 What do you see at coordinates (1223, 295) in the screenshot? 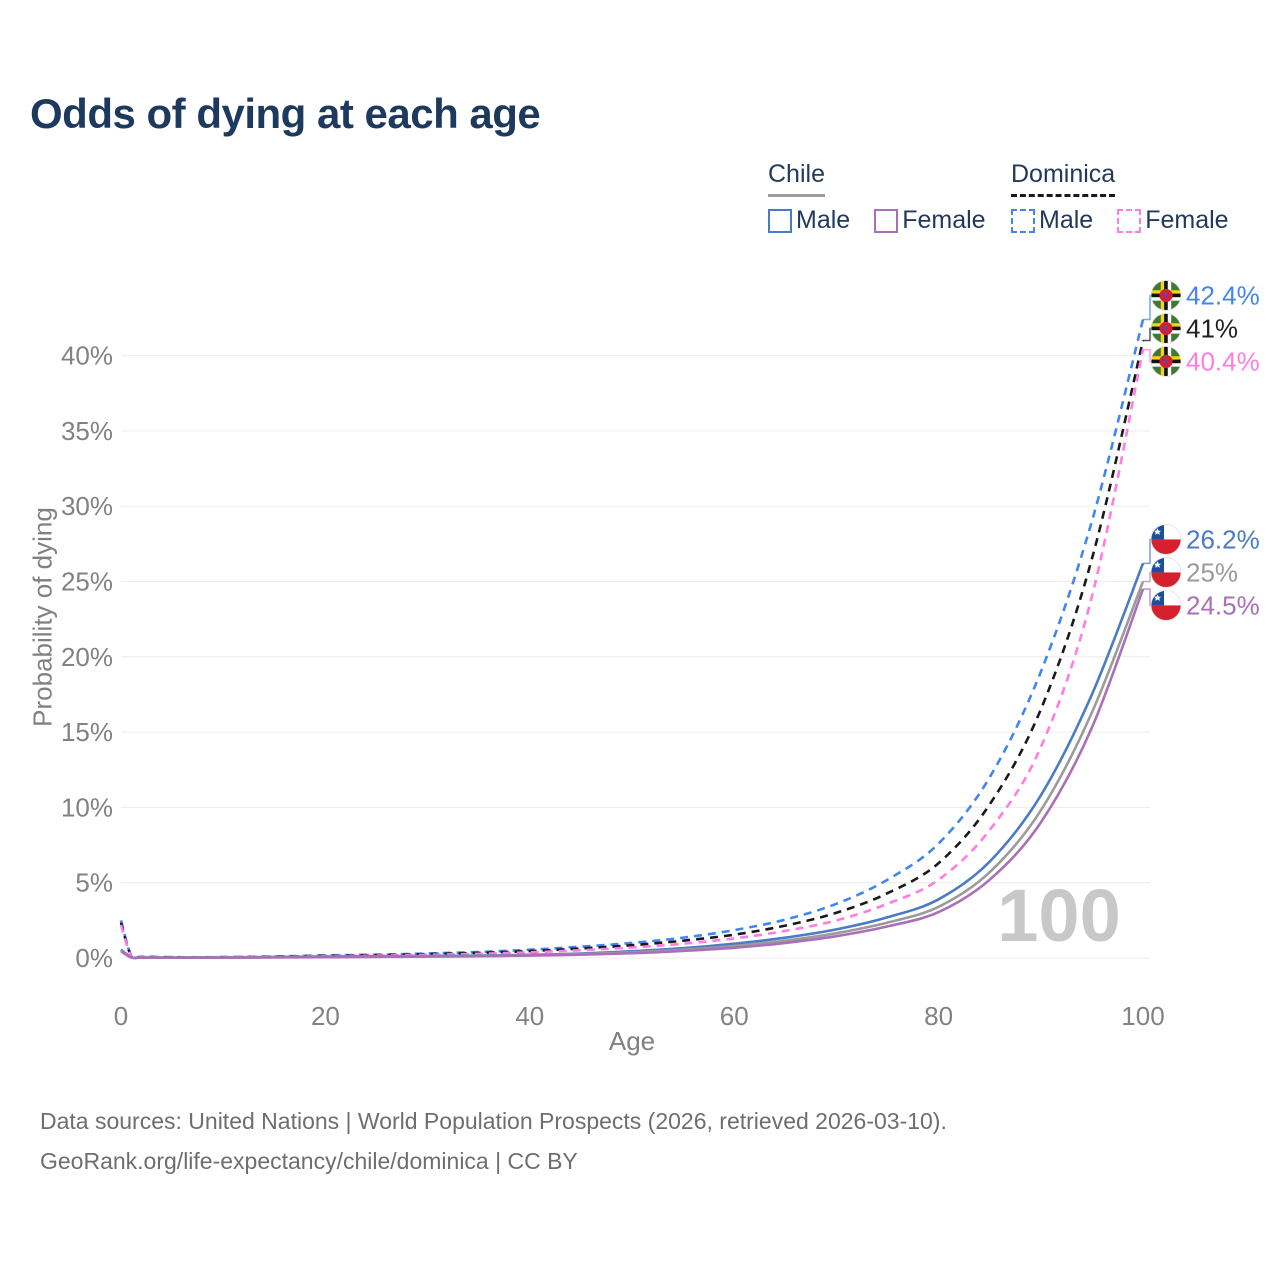
I see `end-value-label-dominica-male: 42.4%` at bounding box center [1223, 295].